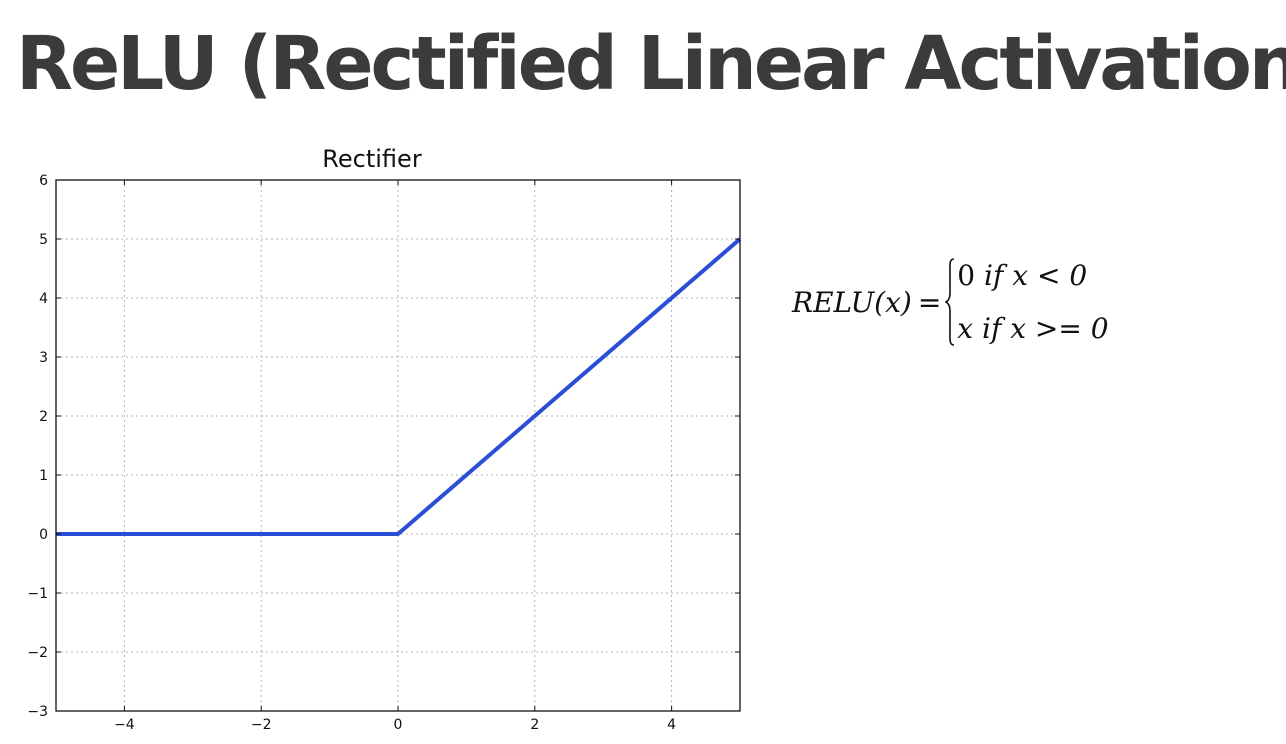 This screenshot has height=744, width=1286. I want to click on y-tick-label: 3, so click(43, 358).